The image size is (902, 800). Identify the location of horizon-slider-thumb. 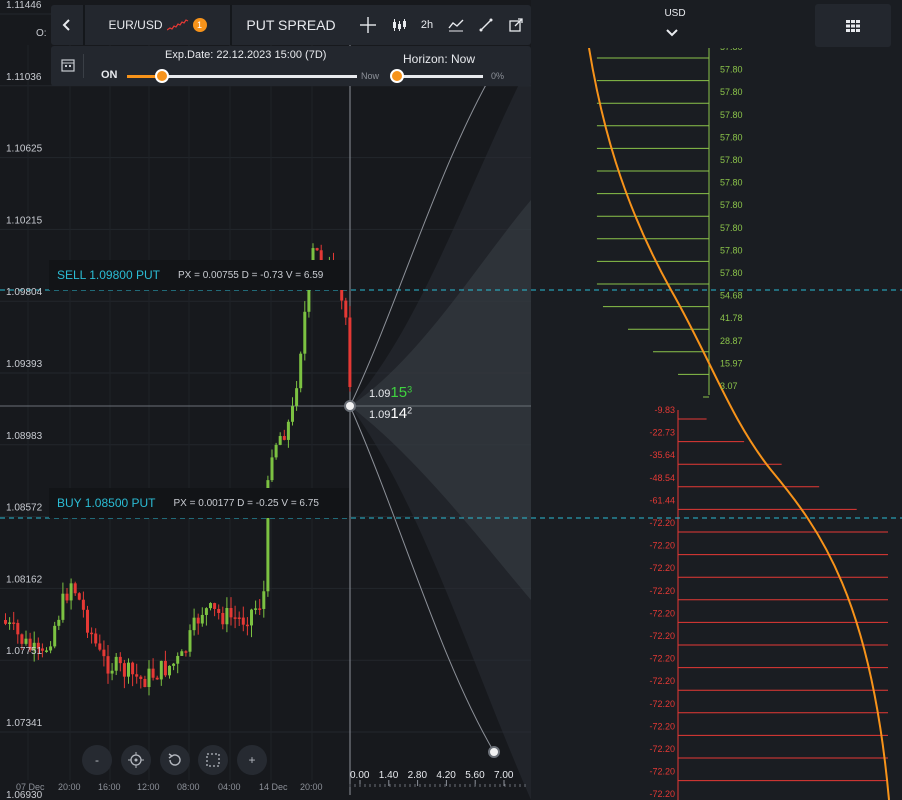
(397, 76).